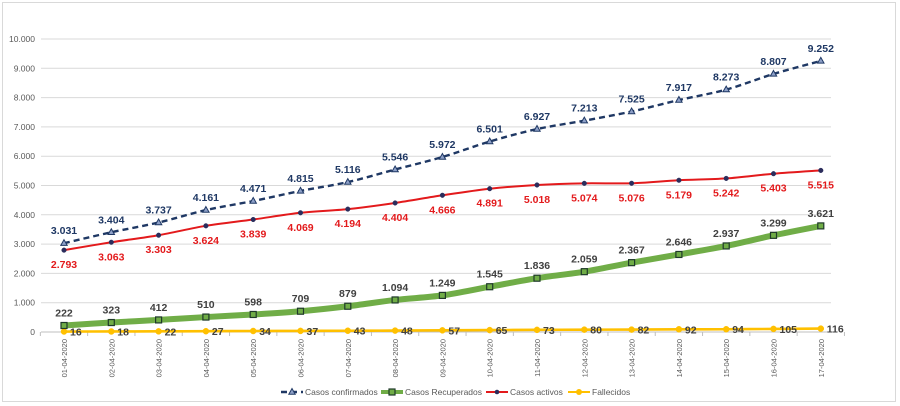  I want to click on data-label-casos-recuperados: 2.367, so click(631, 251).